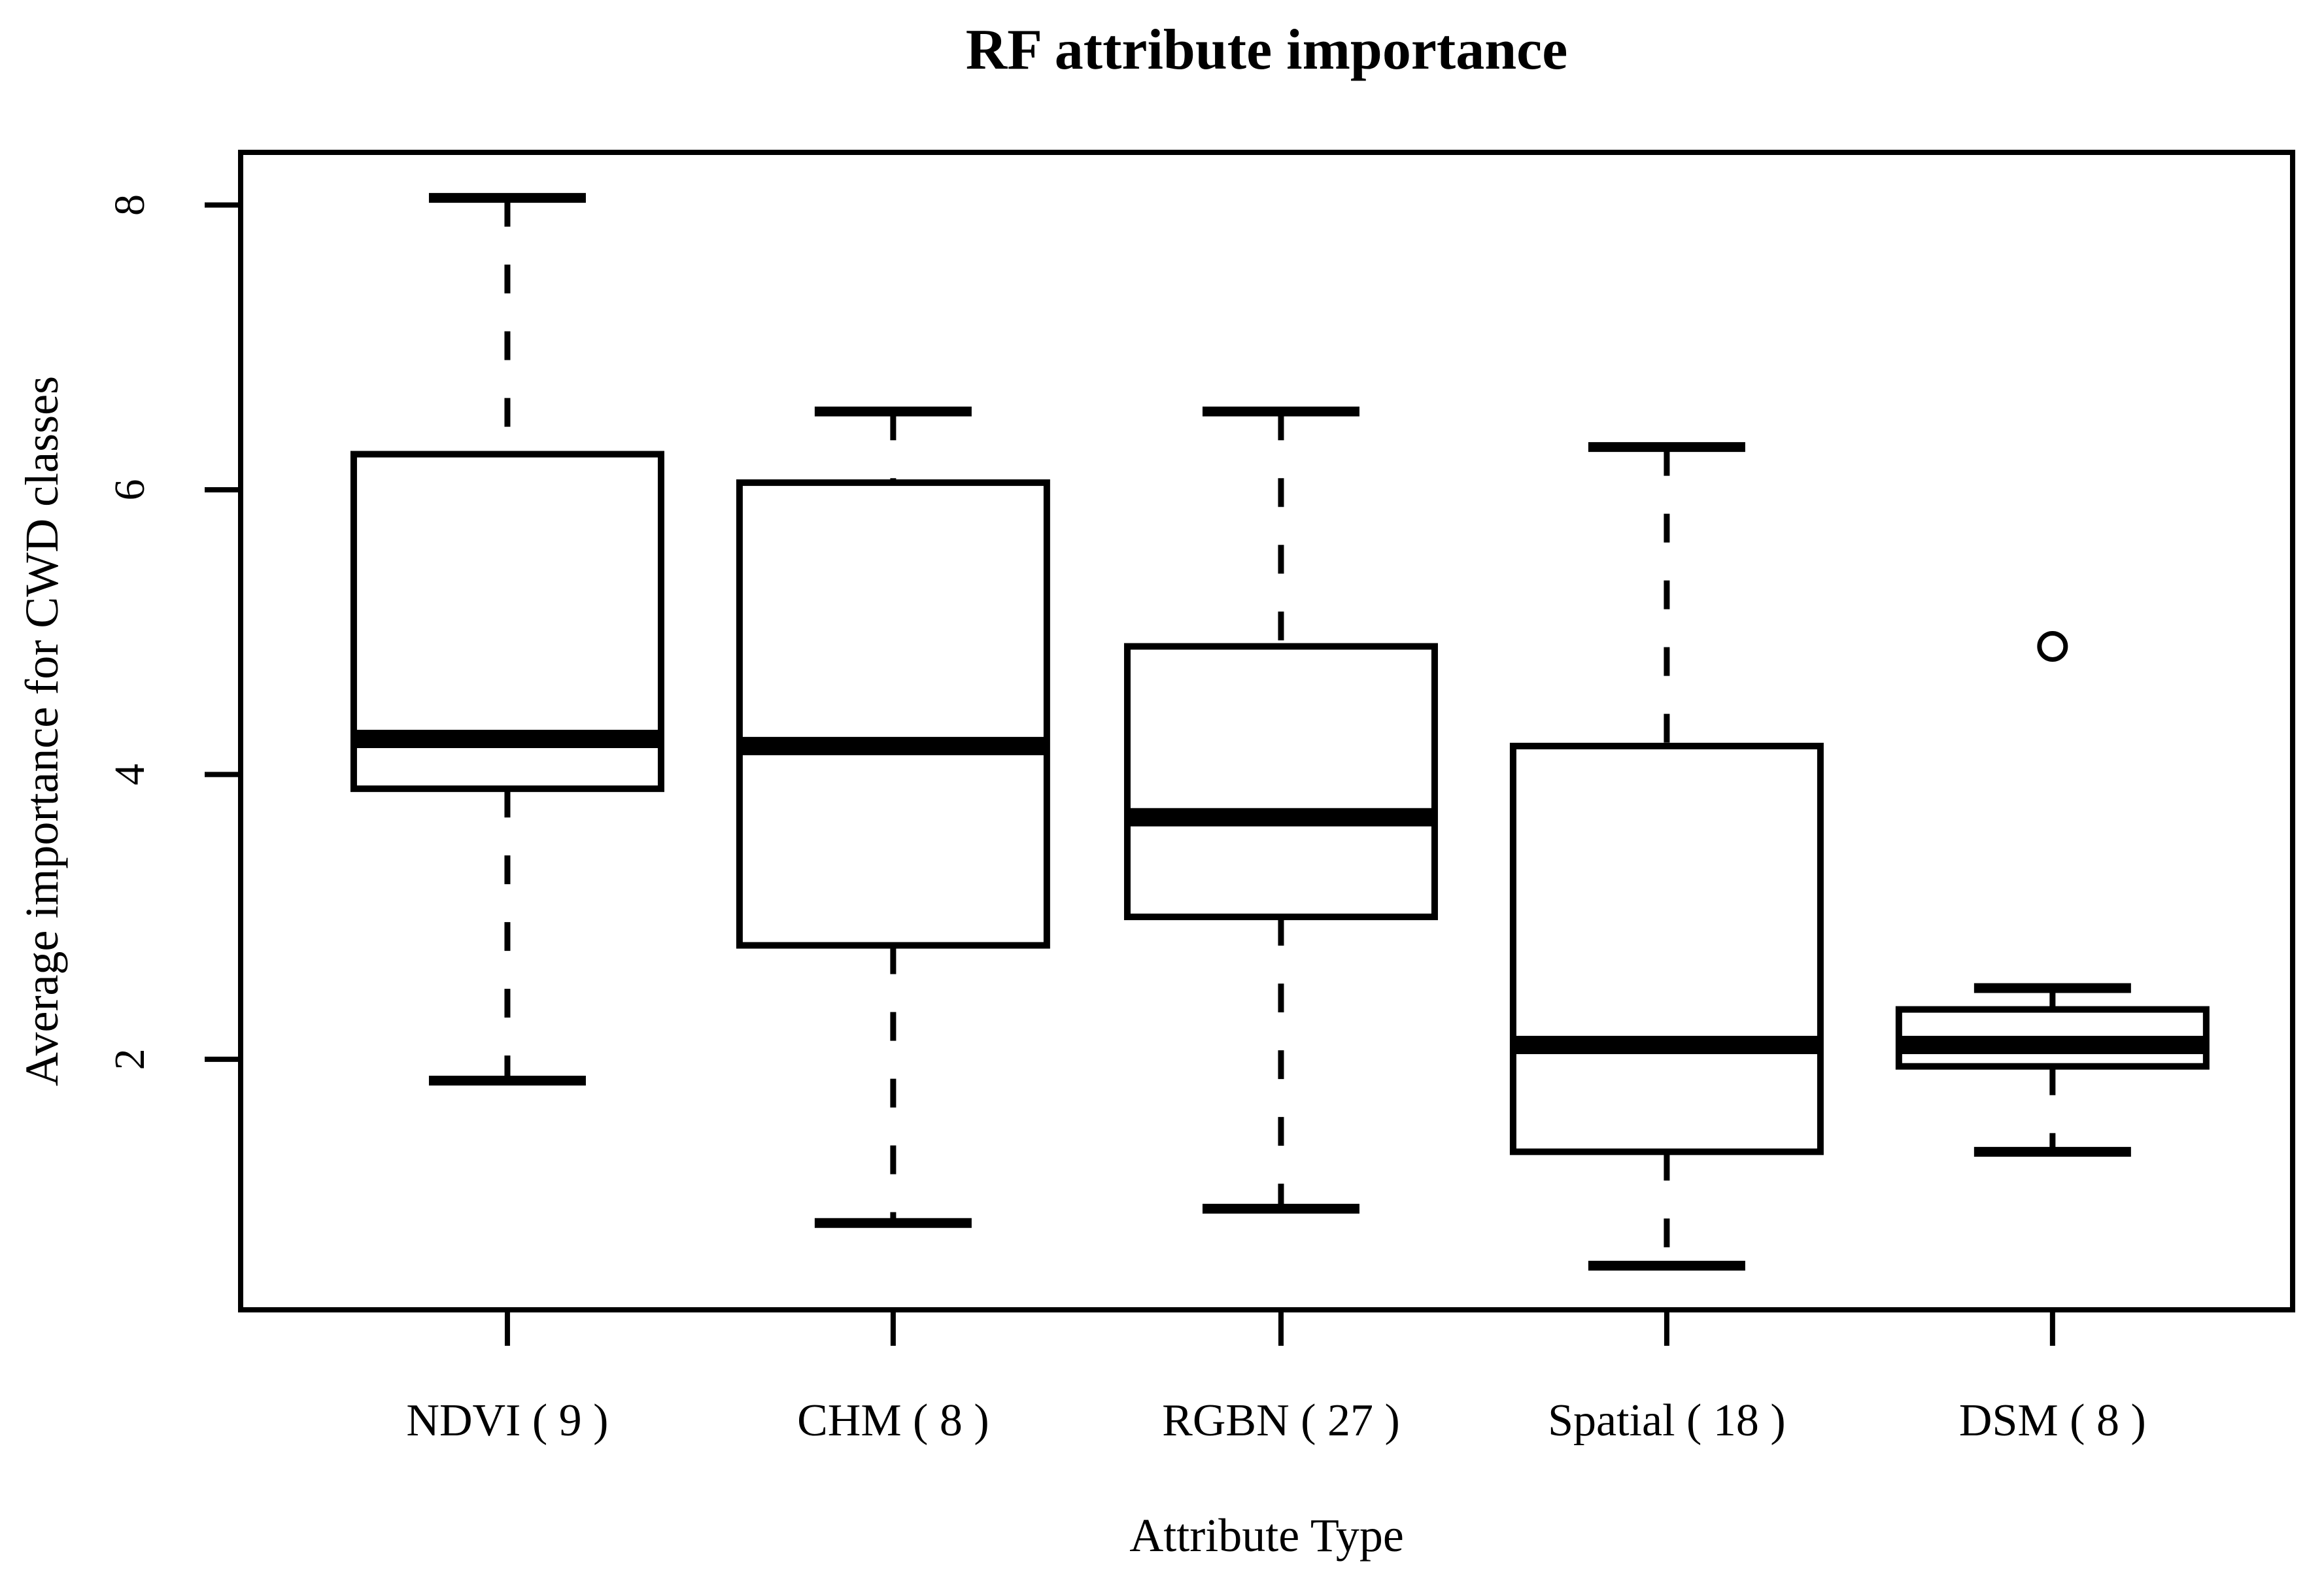 This screenshot has height=1574, width=2324. I want to click on y-tick-label-2: 2, so click(130, 1059).